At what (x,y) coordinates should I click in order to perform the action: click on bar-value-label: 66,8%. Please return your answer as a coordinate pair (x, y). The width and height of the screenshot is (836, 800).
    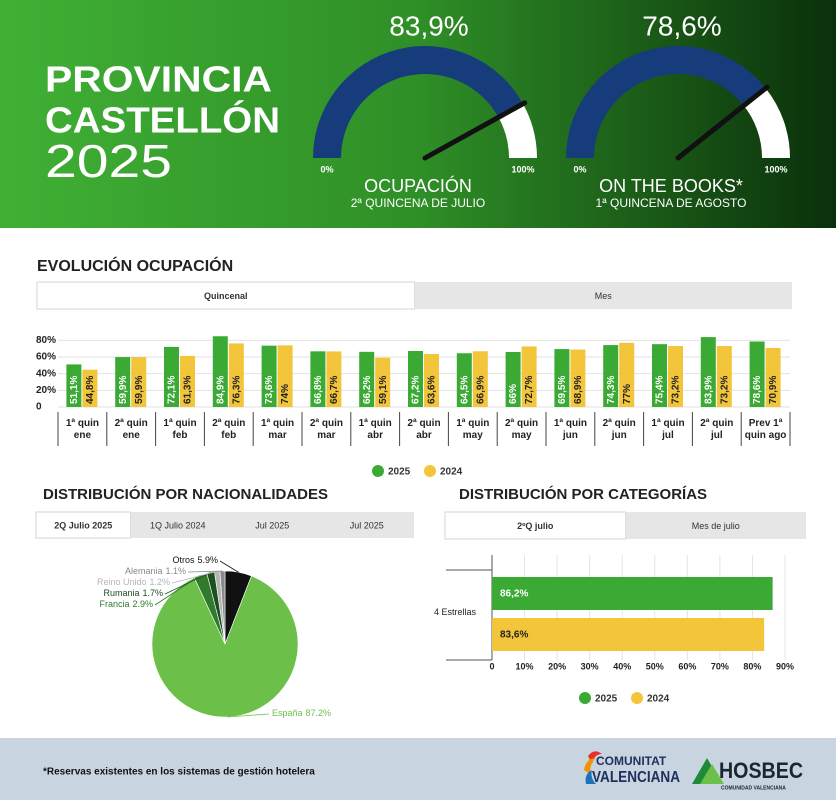
    Looking at the image, I should click on (318, 390).